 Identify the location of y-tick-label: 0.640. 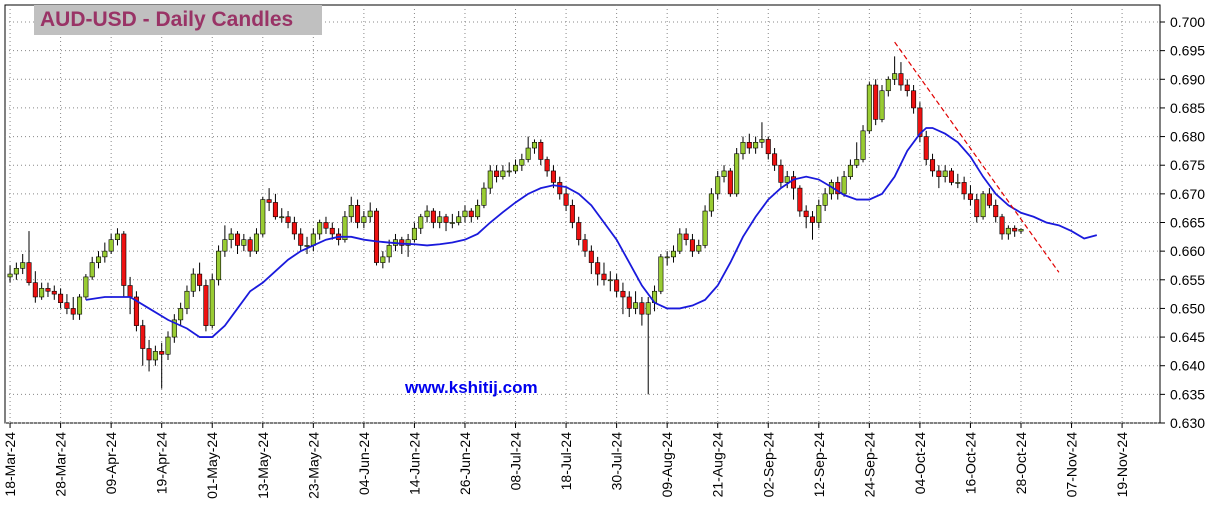
(1187, 366).